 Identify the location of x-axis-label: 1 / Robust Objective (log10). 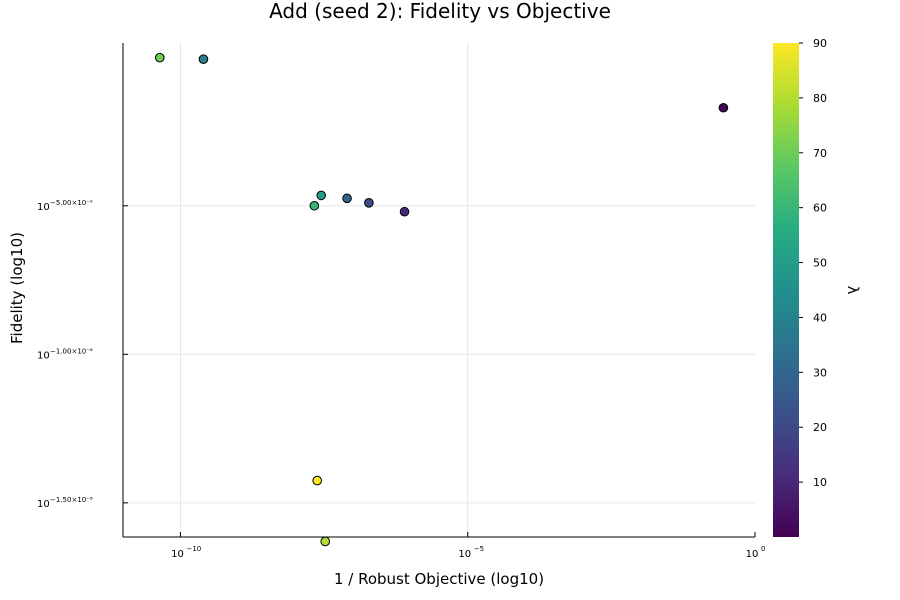
(439, 579).